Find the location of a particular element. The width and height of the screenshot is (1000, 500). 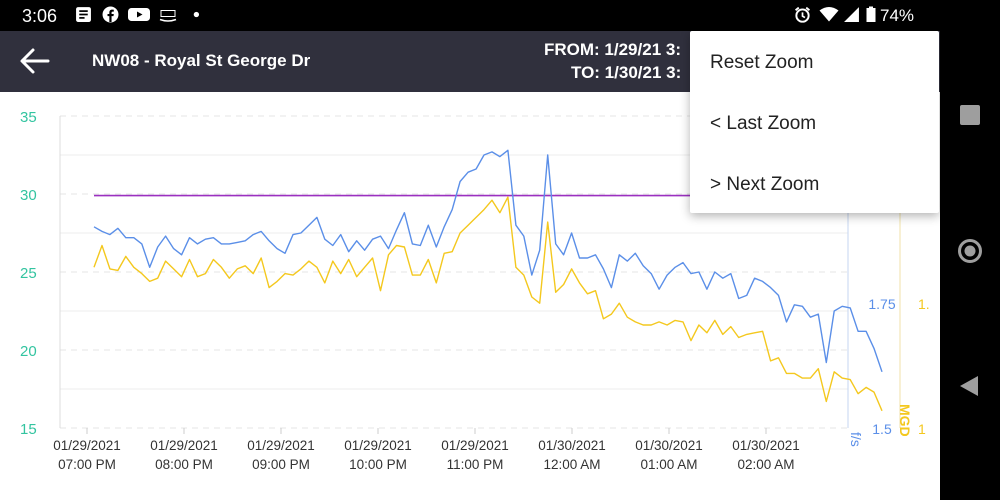

x-tick-time: 01:00 AM is located at coordinates (668, 464).